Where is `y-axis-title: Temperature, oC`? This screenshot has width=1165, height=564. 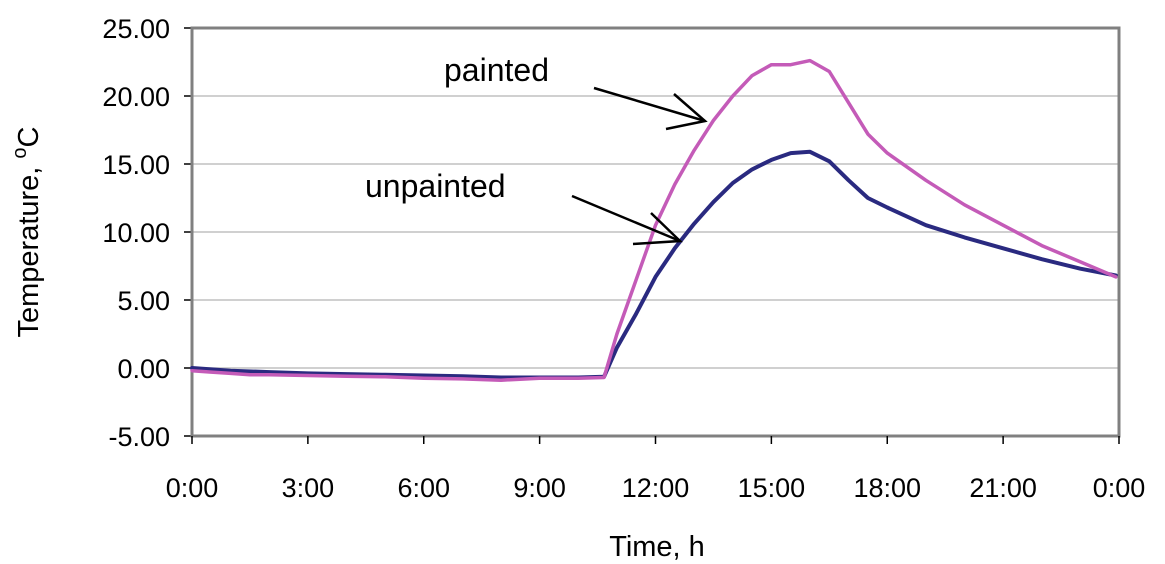 y-axis-title: Temperature, oC is located at coordinates (27, 232).